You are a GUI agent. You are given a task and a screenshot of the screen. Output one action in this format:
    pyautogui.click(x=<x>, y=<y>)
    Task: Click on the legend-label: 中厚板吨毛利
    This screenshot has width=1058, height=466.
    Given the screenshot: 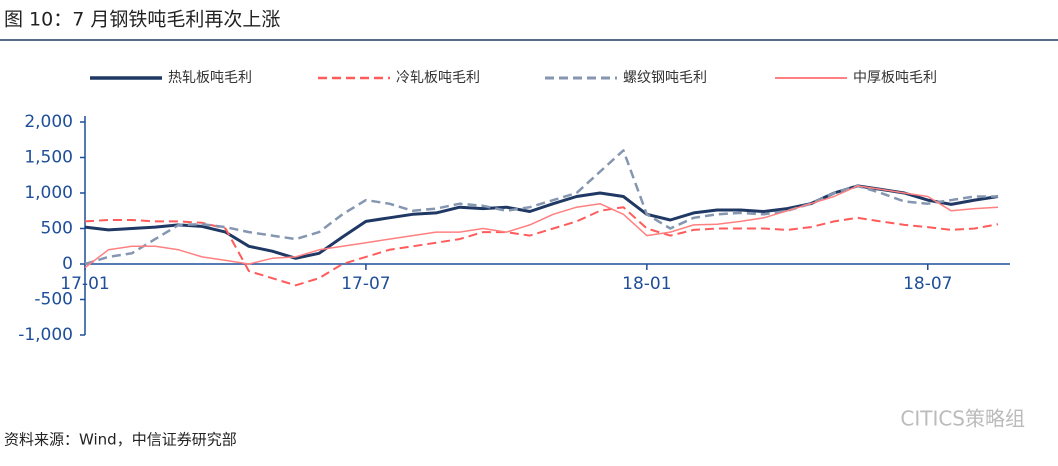 What is the action you would take?
    pyautogui.click(x=895, y=78)
    